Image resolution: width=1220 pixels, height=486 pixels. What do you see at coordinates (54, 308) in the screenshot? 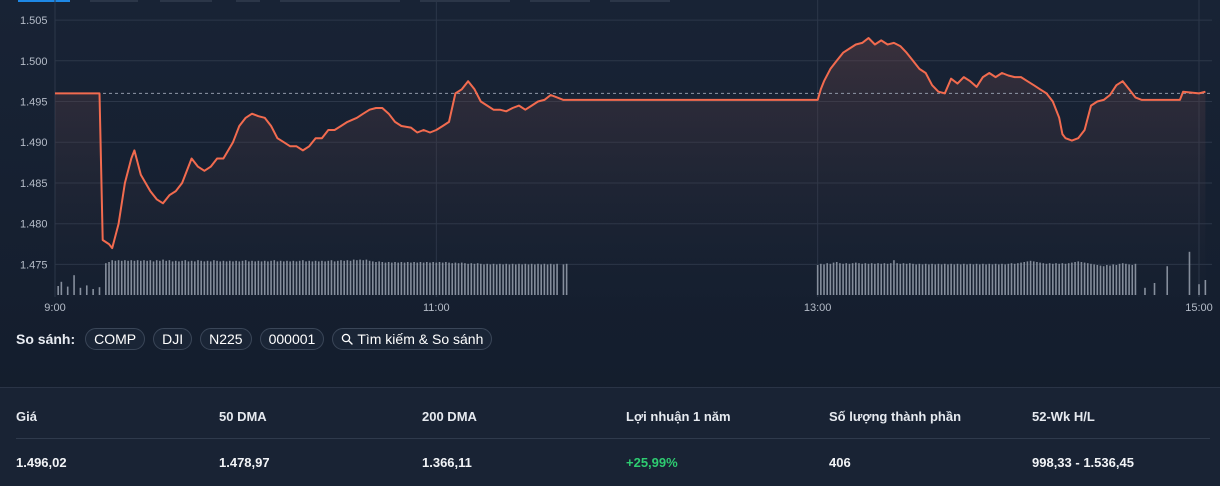
I see `x-tick-label: 9:00` at bounding box center [54, 308].